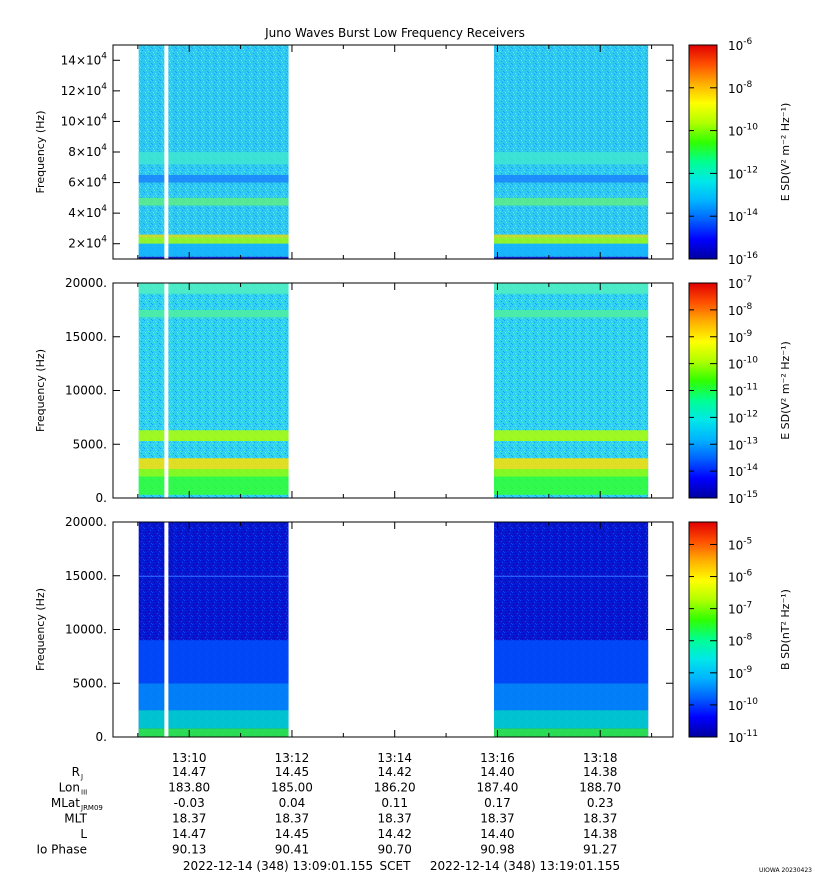 The height and width of the screenshot is (880, 815). What do you see at coordinates (600, 803) in the screenshot?
I see `ephemeris-value: 0.23` at bounding box center [600, 803].